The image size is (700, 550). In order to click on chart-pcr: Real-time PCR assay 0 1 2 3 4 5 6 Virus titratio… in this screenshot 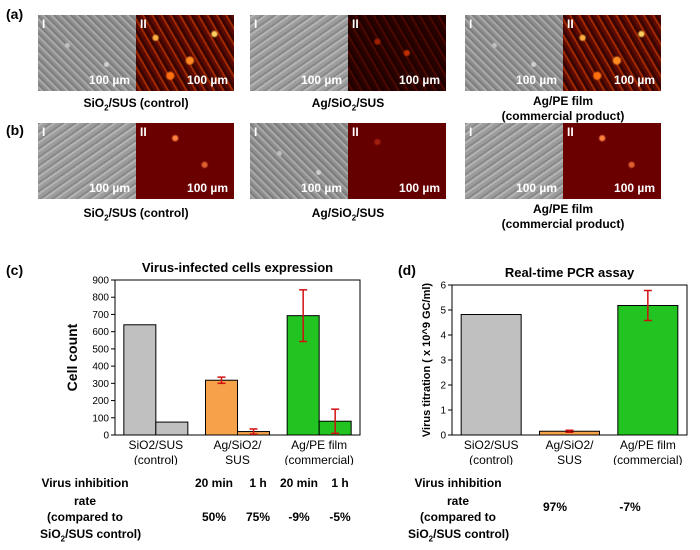, I will do `click(554, 365)`.